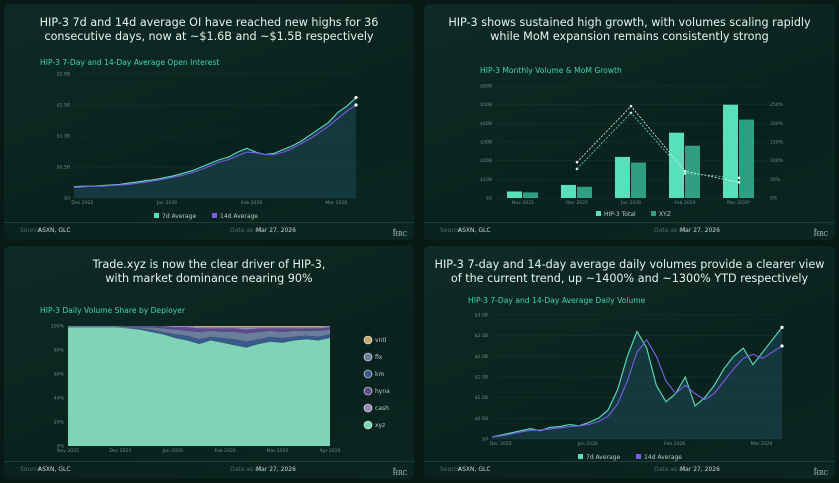 Image resolution: width=839 pixels, height=483 pixels. Describe the element at coordinates (59, 423) in the screenshot. I see `y-tick-label: 20%` at that location.